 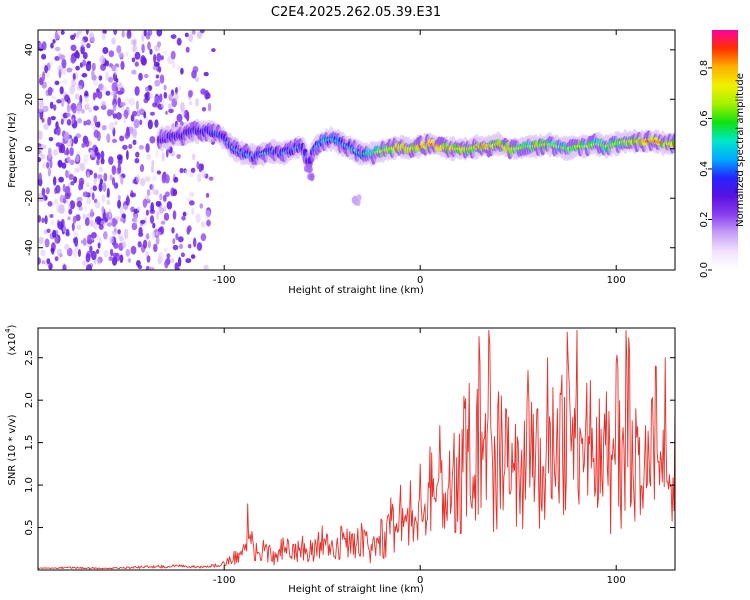 I want to click on spectrogram-y-tick-label: -20, so click(x=29, y=198).